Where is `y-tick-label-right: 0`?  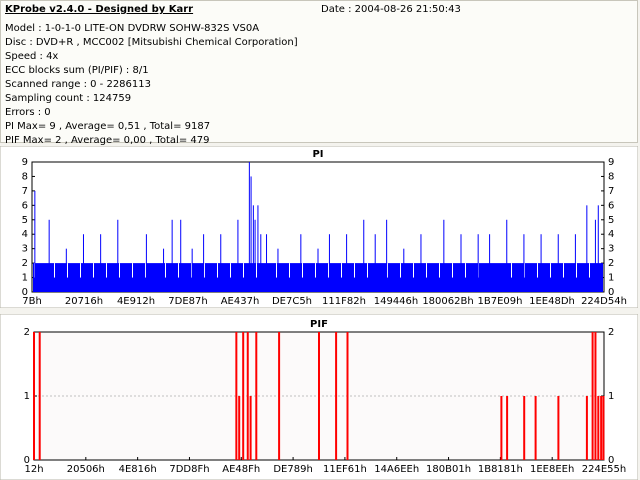 y-tick-label-right: 0 is located at coordinates (611, 460).